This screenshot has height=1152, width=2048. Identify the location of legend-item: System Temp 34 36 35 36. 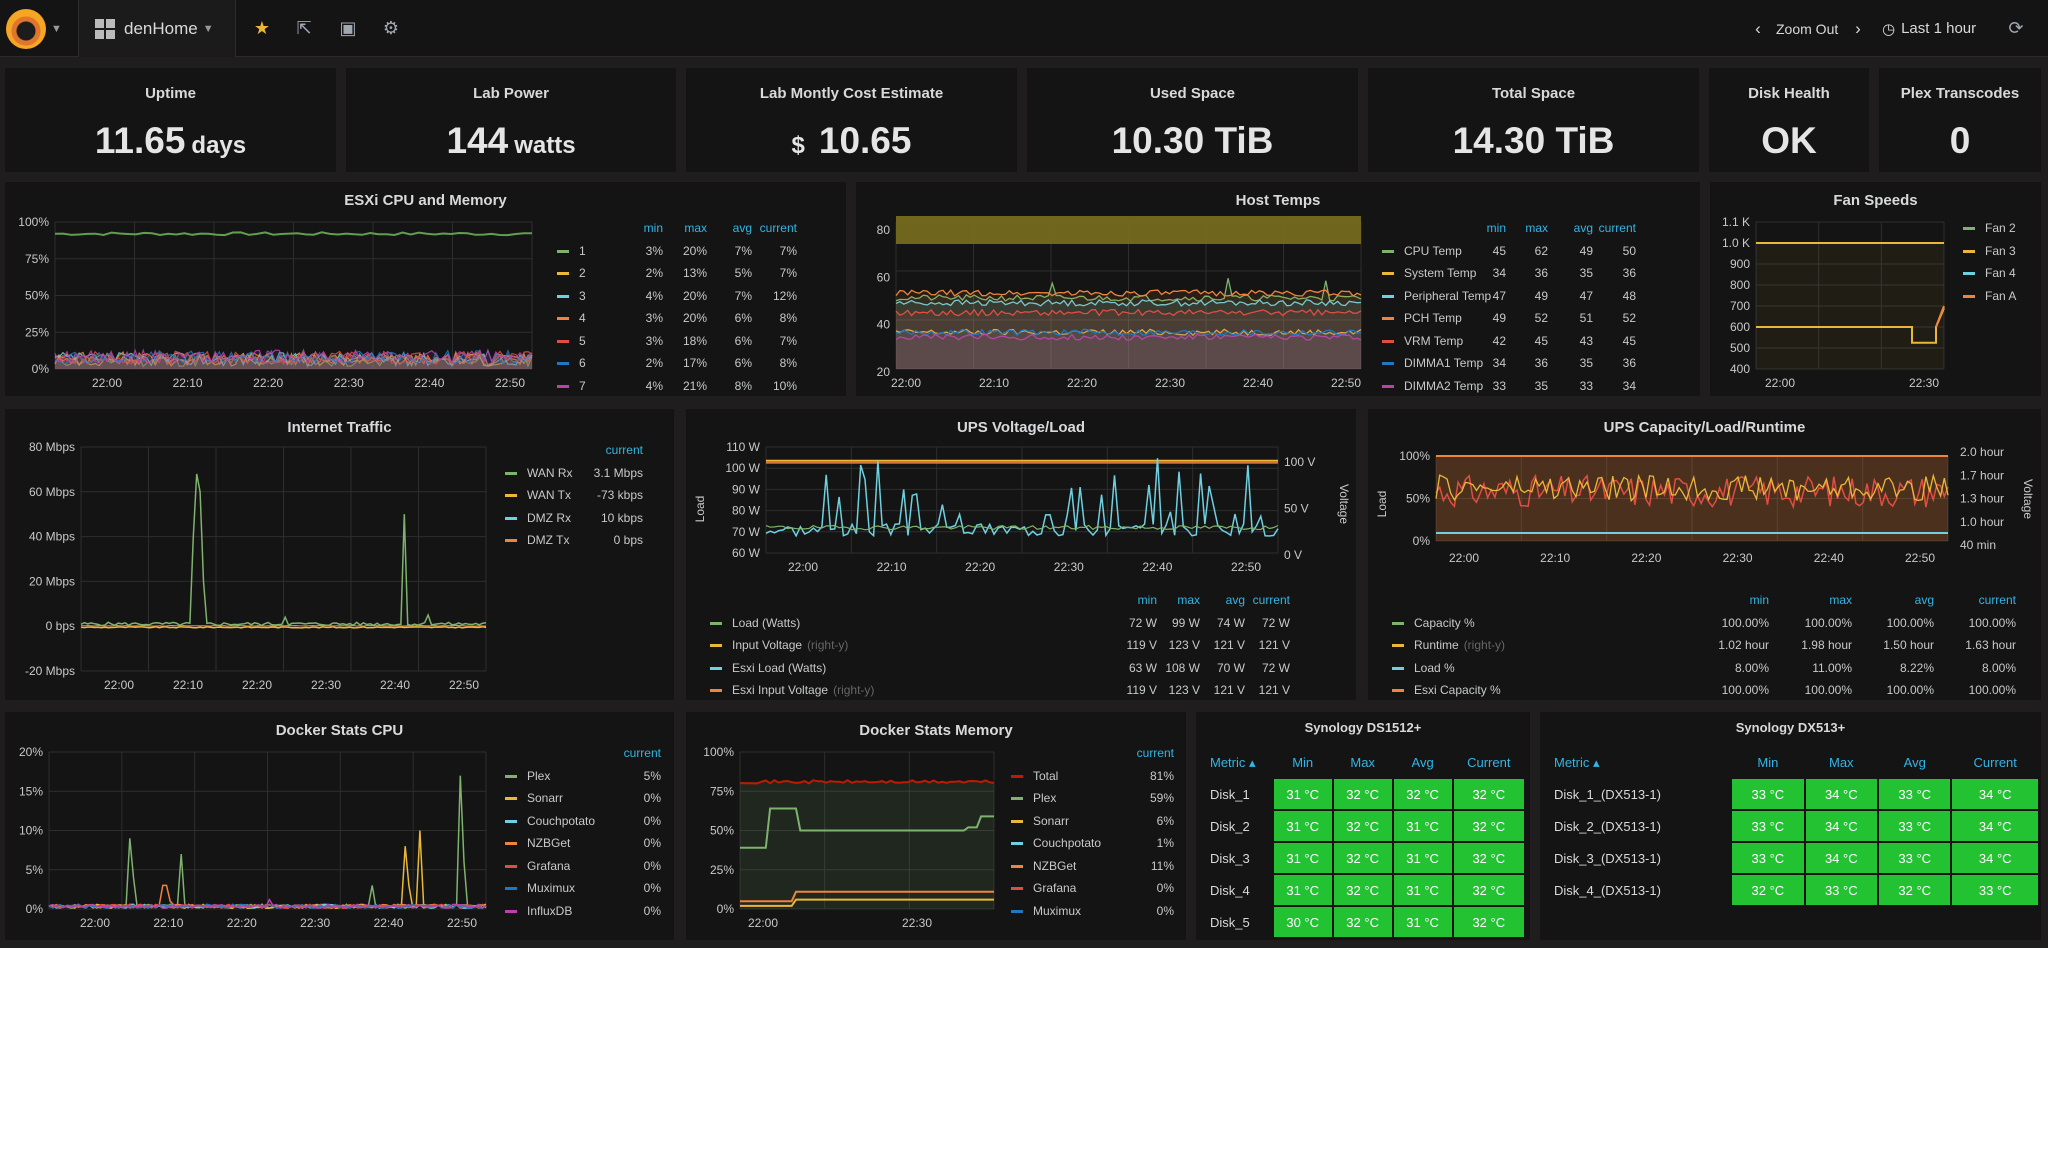
(1509, 273).